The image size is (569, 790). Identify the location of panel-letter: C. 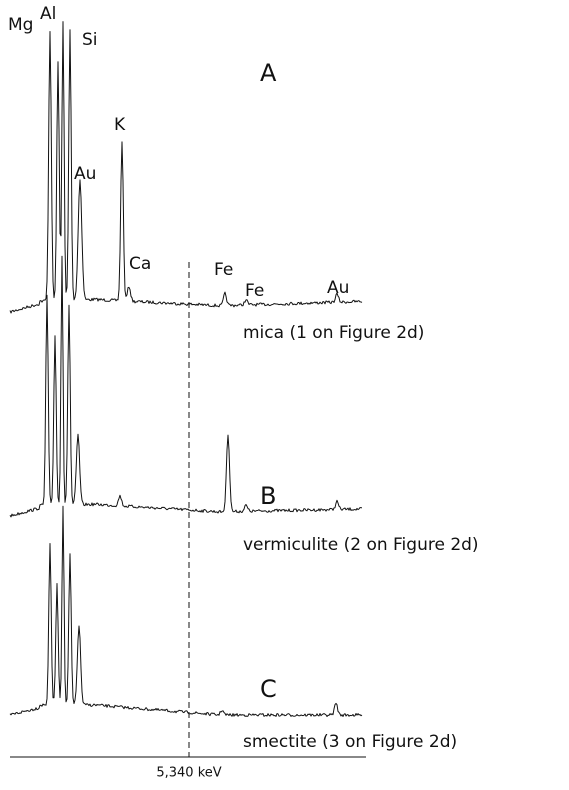
(268, 689).